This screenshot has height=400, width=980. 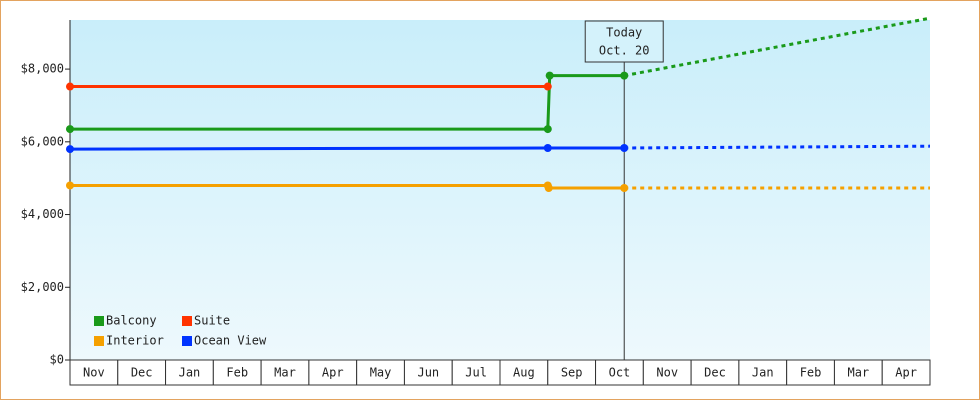 What do you see at coordinates (212, 321) in the screenshot?
I see `legend-label: Suite` at bounding box center [212, 321].